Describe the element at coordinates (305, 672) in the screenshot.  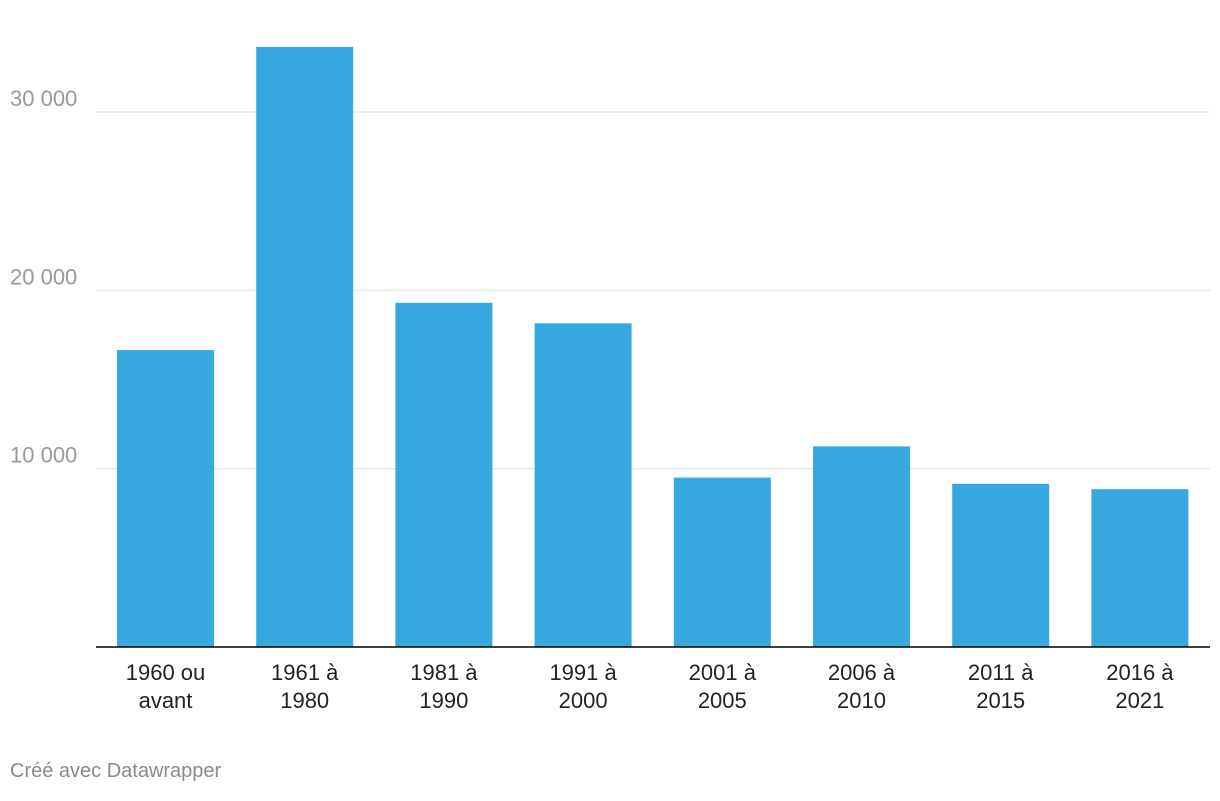
I see `x-tick-label-line: 1961 à` at that location.